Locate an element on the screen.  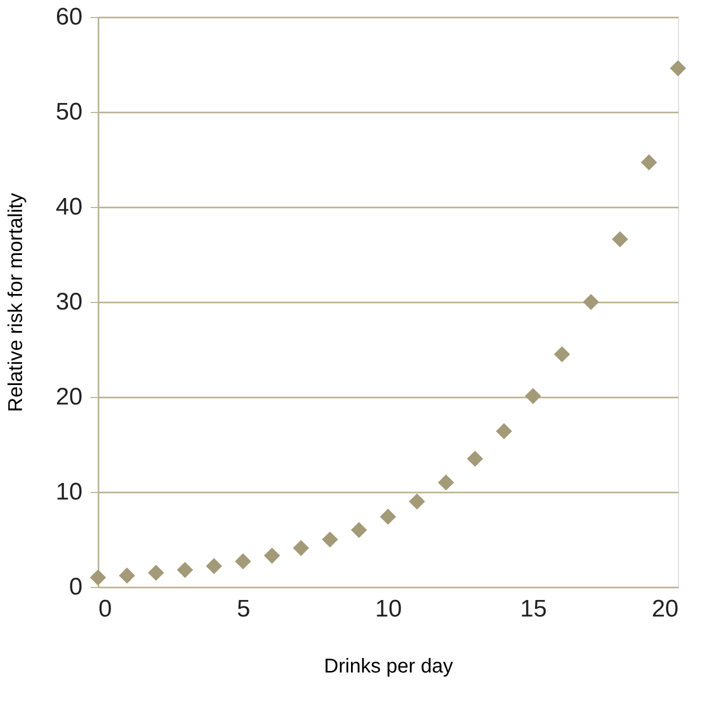
x-tick-label: 5 is located at coordinates (243, 609).